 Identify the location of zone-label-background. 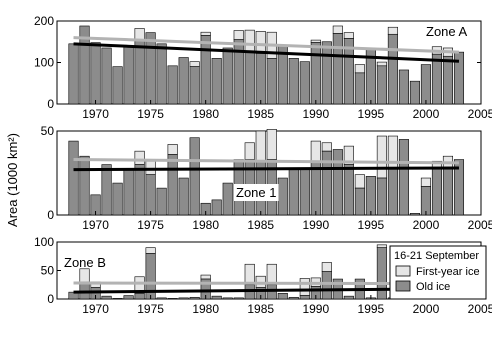
(256, 192).